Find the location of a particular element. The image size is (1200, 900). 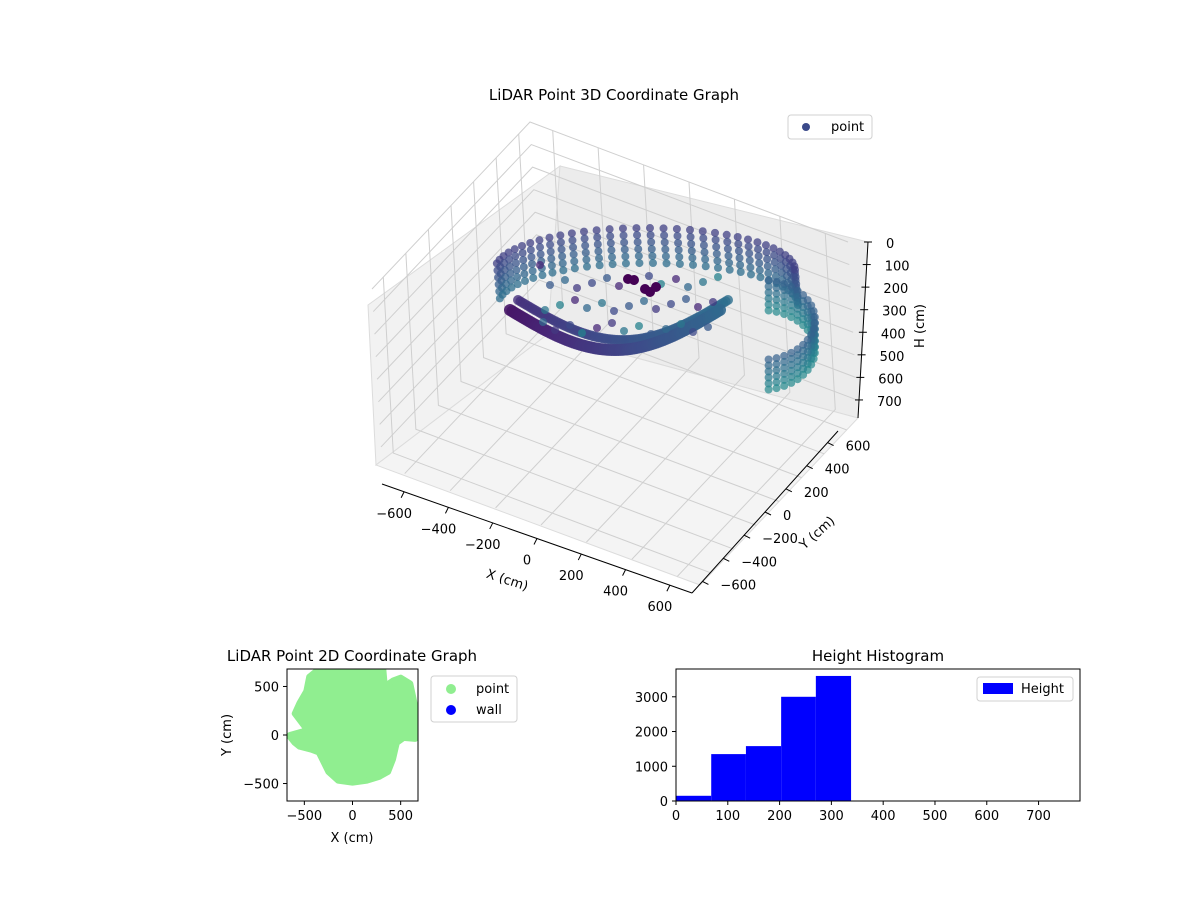

y-tick-label-3d: 200 is located at coordinates (816, 493).